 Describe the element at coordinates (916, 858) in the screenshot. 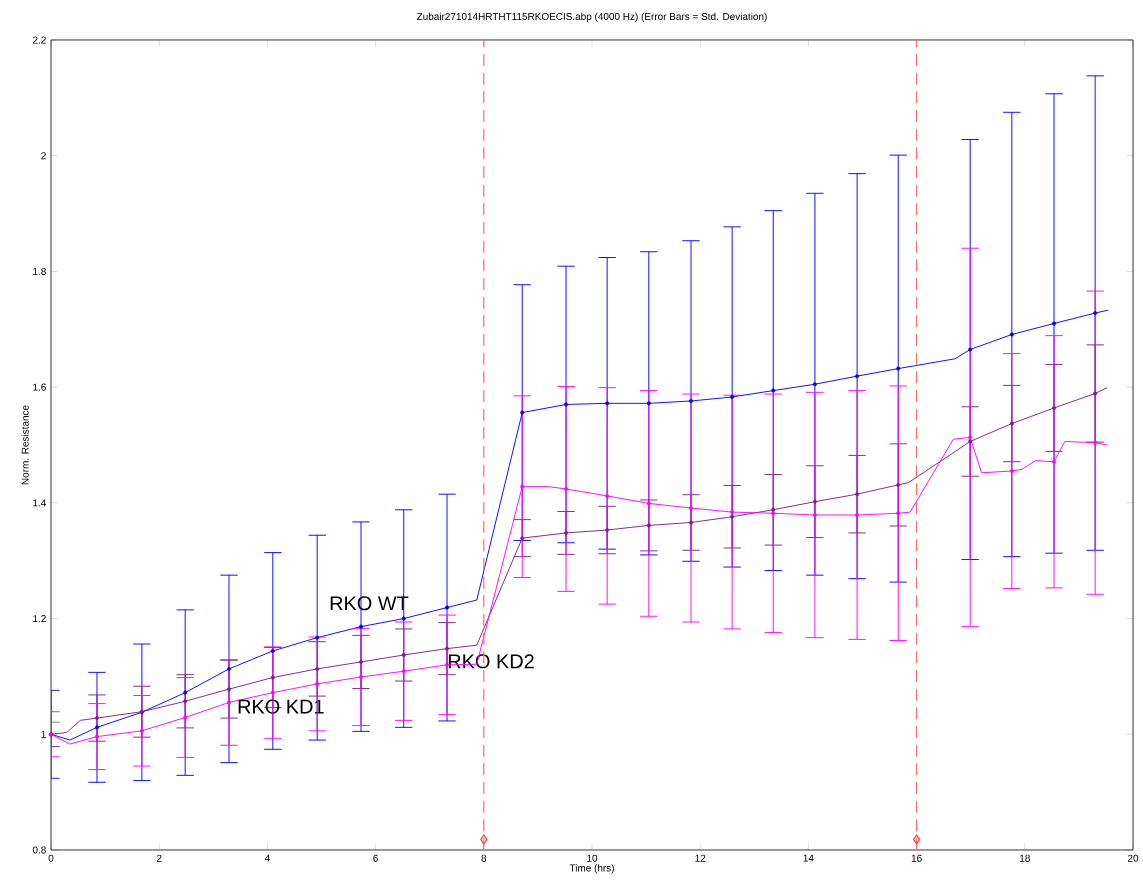

I see `x-tick-label: 16` at that location.